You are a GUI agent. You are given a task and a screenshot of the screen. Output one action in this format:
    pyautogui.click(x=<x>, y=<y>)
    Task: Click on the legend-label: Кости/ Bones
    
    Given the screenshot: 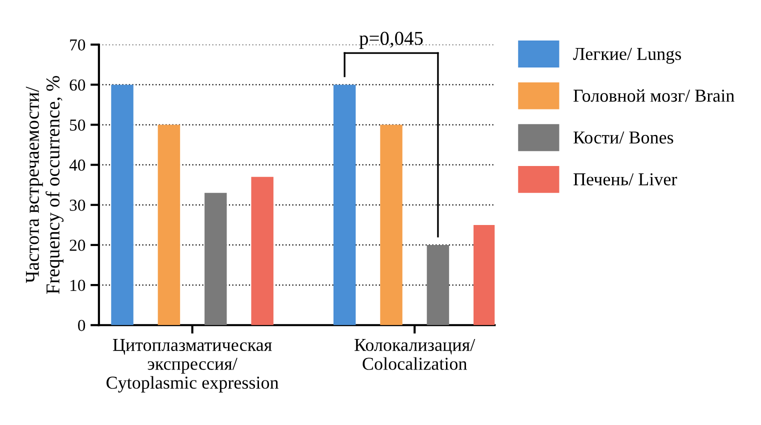 What is the action you would take?
    pyautogui.click(x=624, y=138)
    